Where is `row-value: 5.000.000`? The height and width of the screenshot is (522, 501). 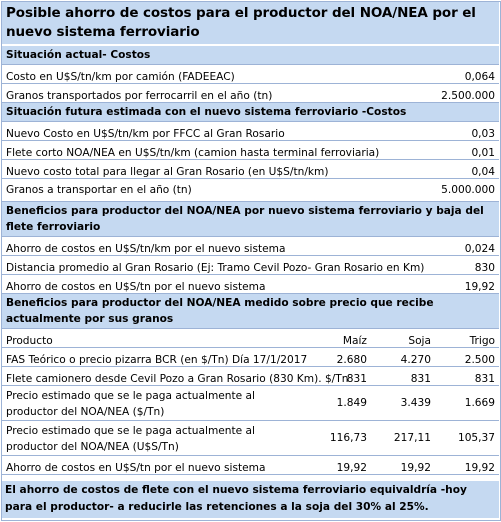
row-value: 5.000.000 is located at coordinates (467, 190).